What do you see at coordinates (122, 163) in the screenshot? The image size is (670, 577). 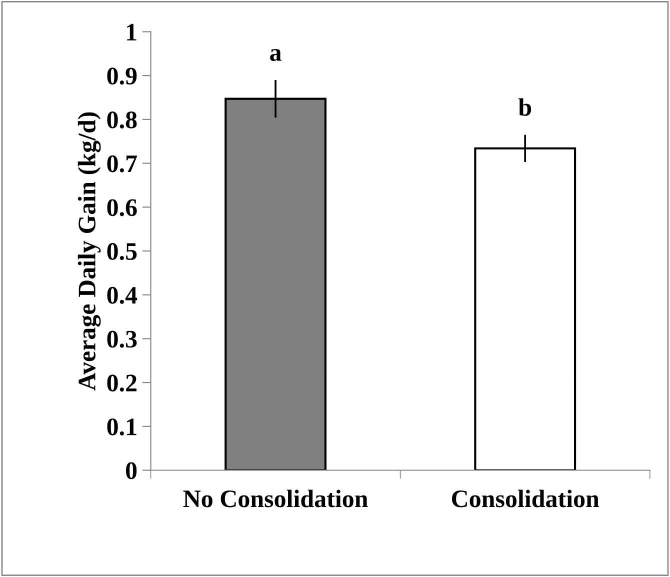 I see `y-tick-label: 0.7` at bounding box center [122, 163].